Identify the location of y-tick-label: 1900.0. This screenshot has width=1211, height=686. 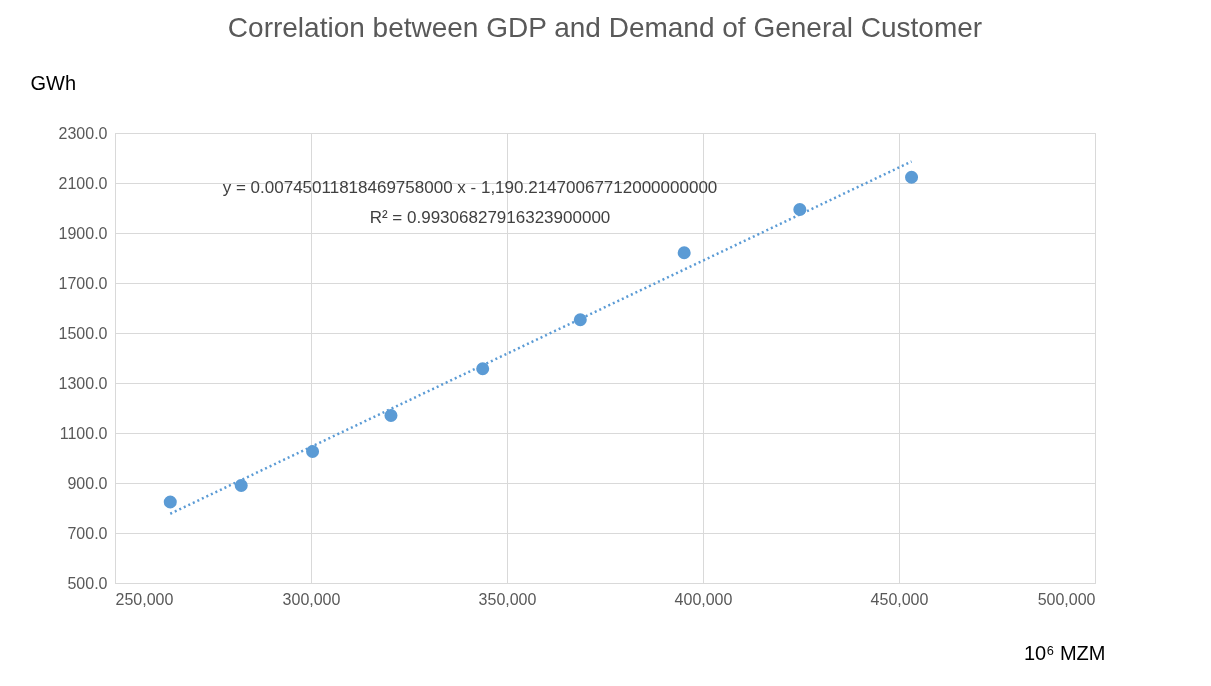
(83, 233).